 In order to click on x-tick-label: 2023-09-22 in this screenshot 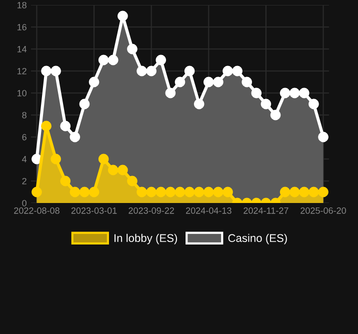, I will do `click(151, 210)`.